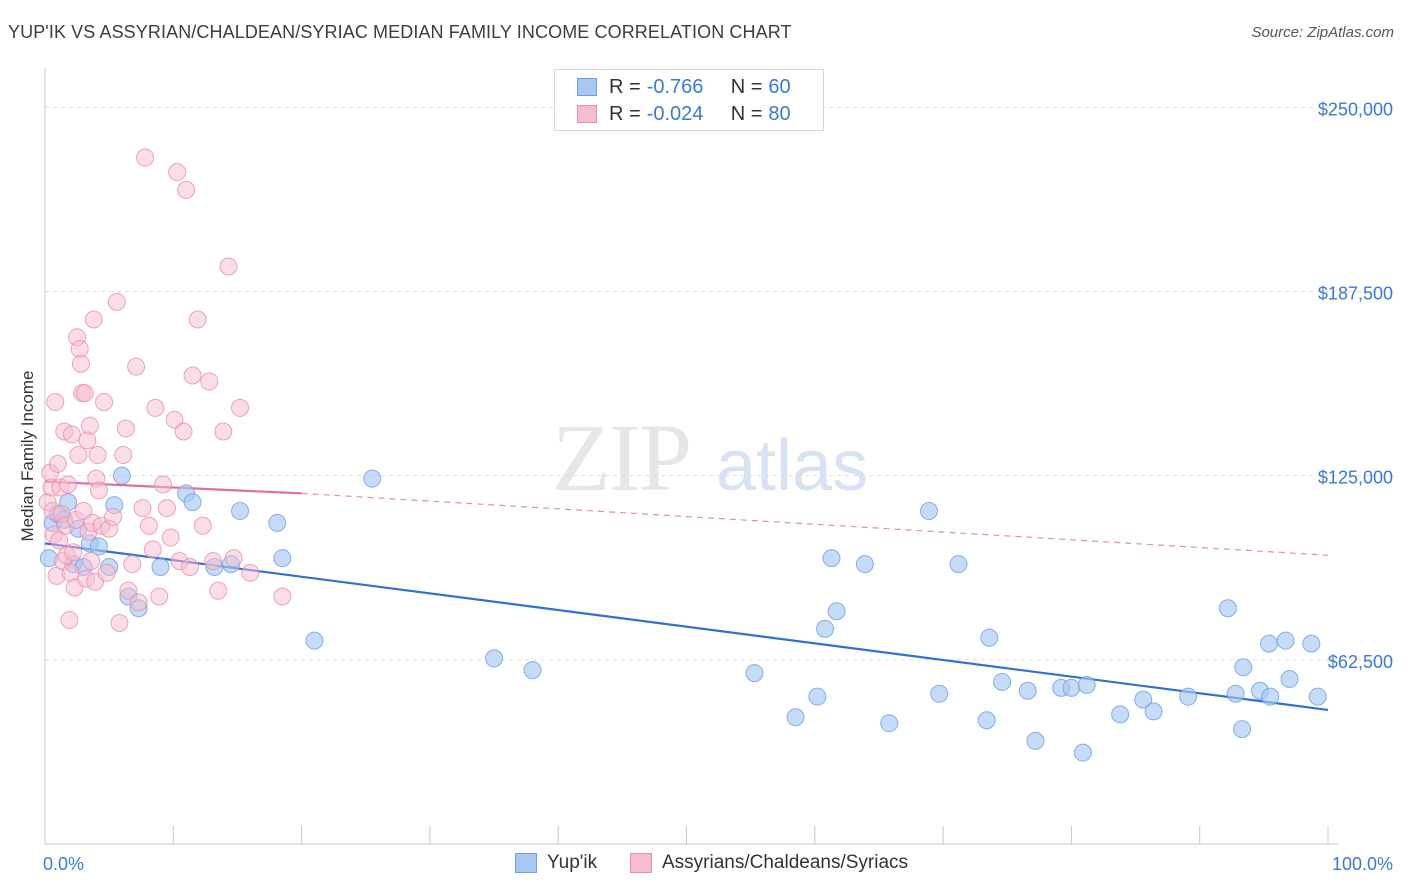 The width and height of the screenshot is (1406, 892). I want to click on x-tick-label: 100.0%, so click(1362, 864).